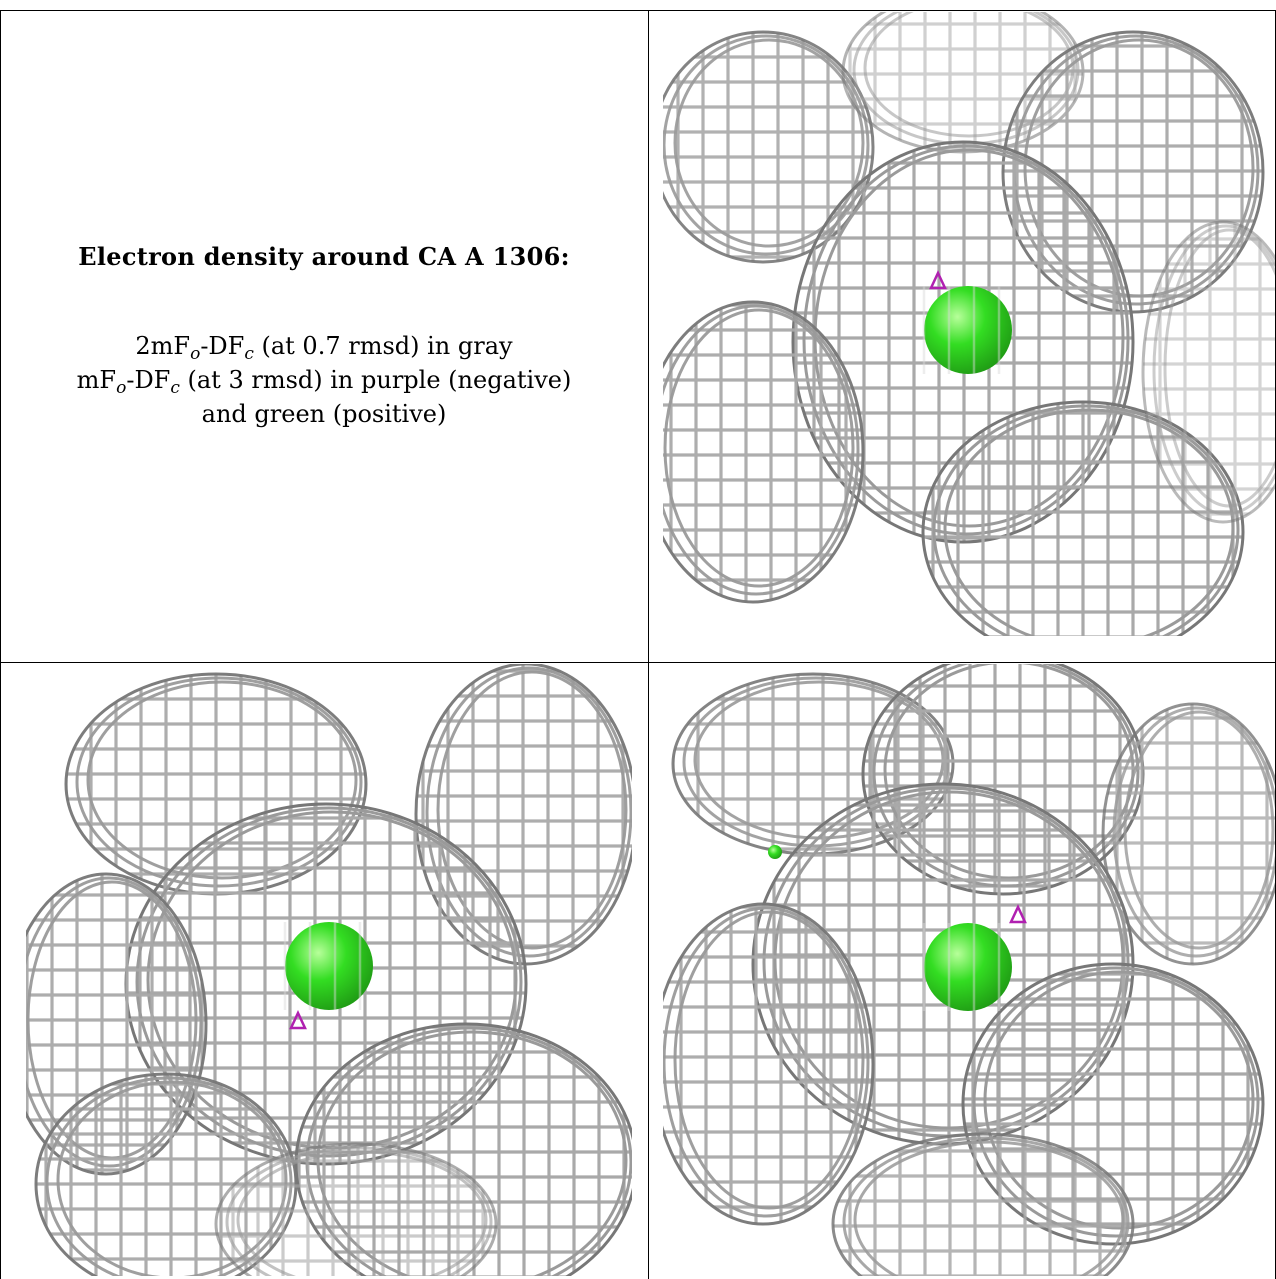 The image size is (1276, 1279). What do you see at coordinates (0, 644) in the screenshot?
I see `table-rule-left` at bounding box center [0, 644].